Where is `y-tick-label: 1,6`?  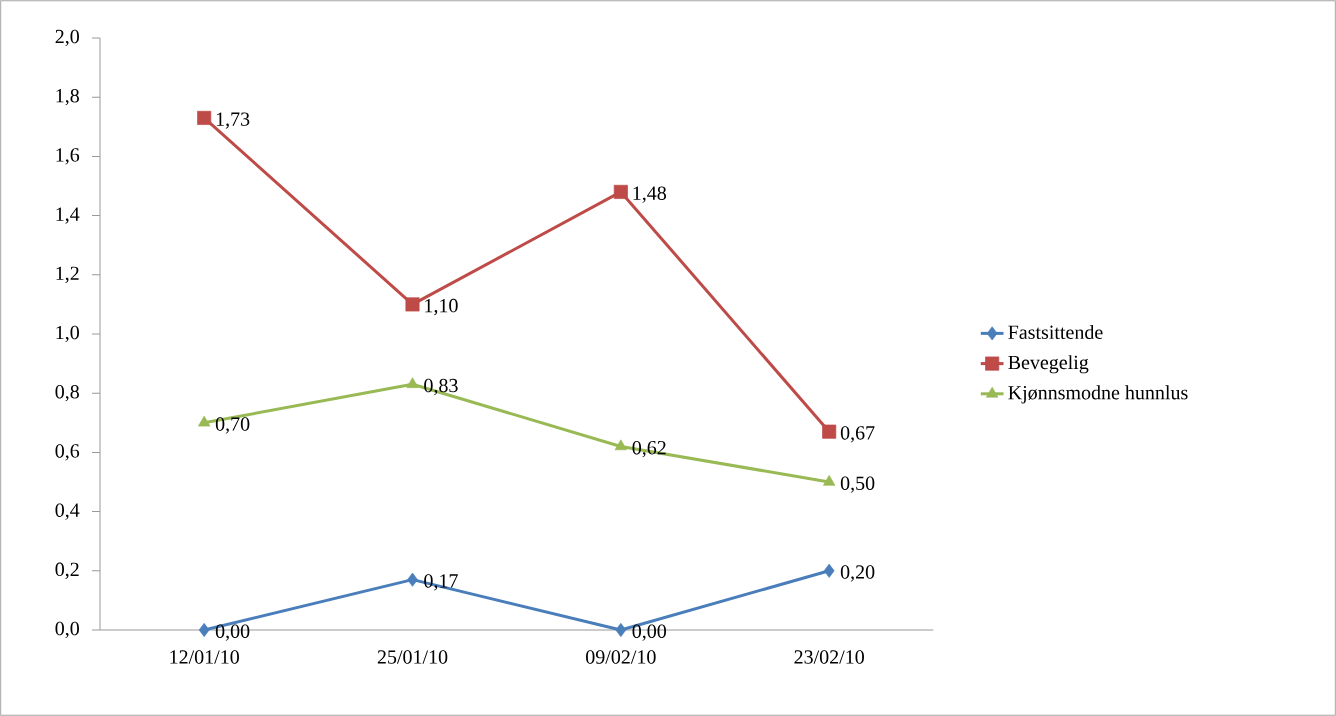 y-tick-label: 1,6 is located at coordinates (68, 156).